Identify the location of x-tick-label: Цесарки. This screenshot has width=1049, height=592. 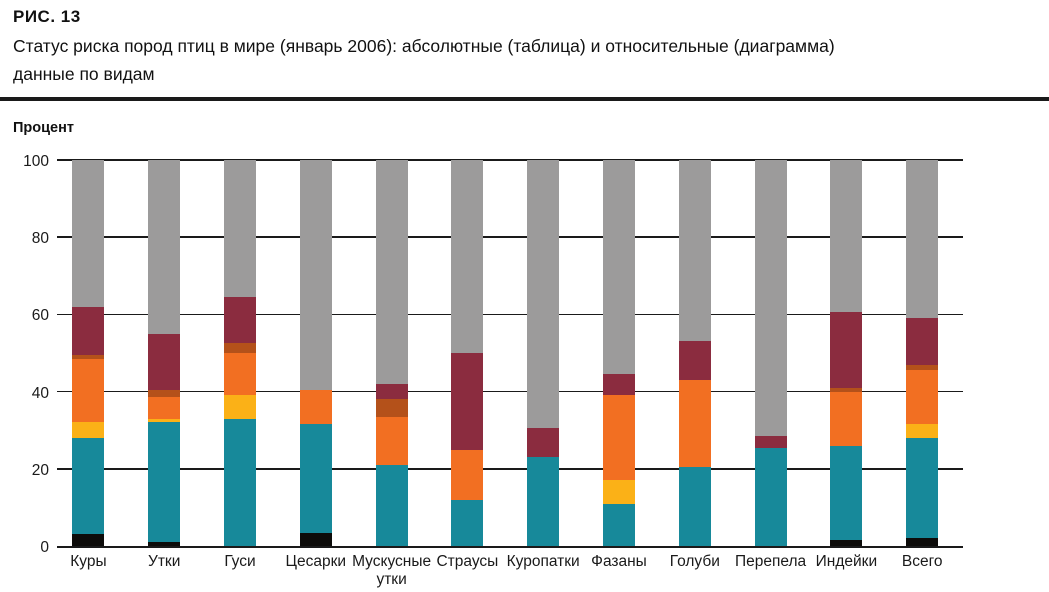
(316, 561).